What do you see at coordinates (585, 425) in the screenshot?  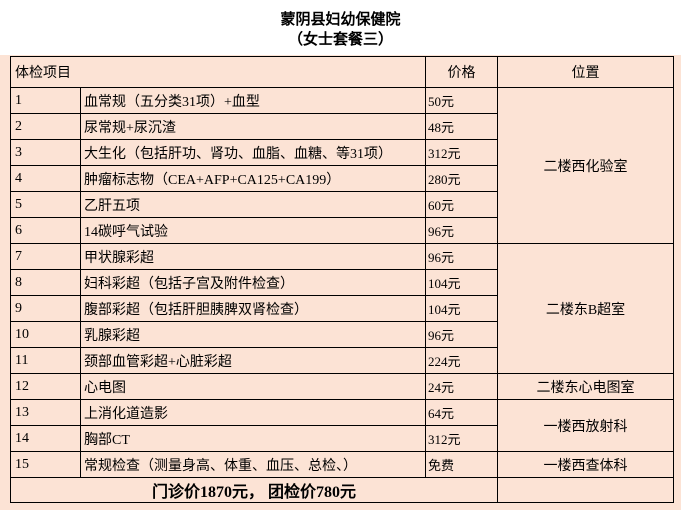 I see `location-cell: 一楼西放射科` at bounding box center [585, 425].